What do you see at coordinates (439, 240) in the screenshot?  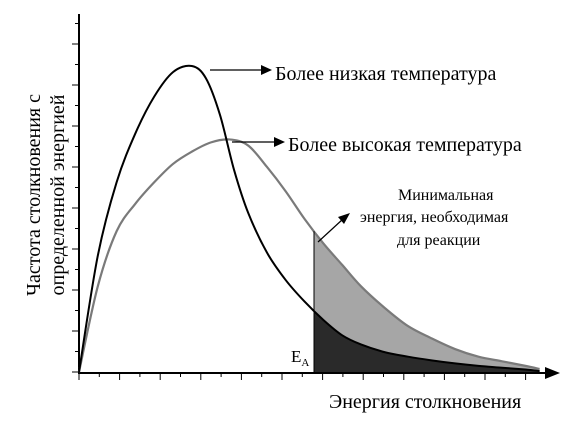 I see `label-minimum-line3: для реакции` at bounding box center [439, 240].